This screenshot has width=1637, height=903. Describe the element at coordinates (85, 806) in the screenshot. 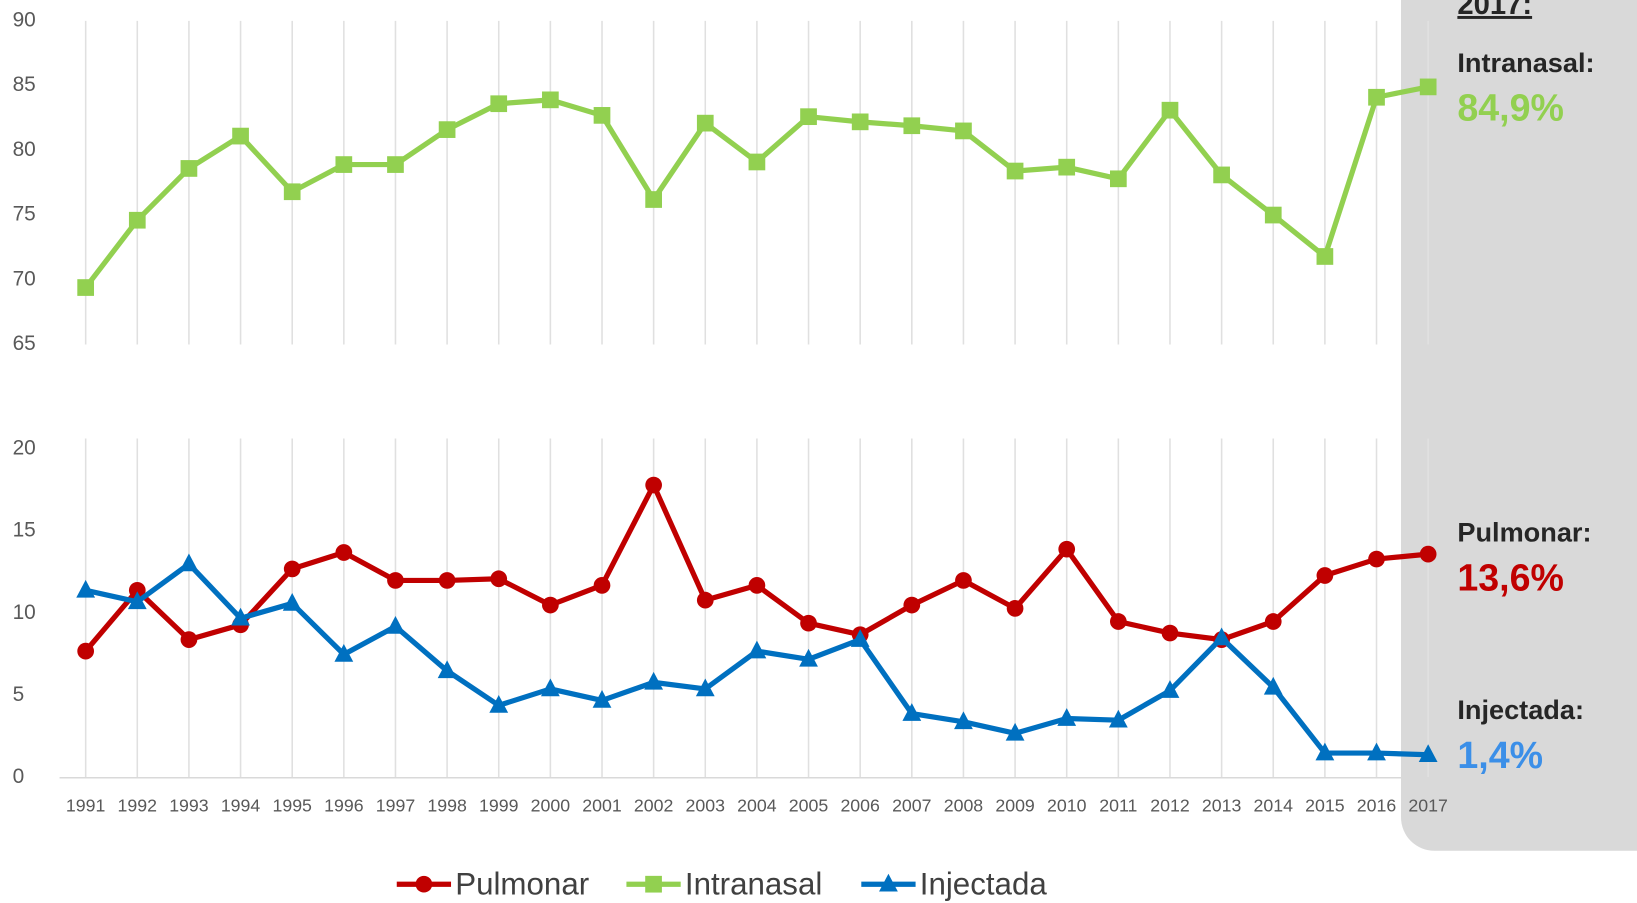

I see `x-tick-label: 1991` at that location.